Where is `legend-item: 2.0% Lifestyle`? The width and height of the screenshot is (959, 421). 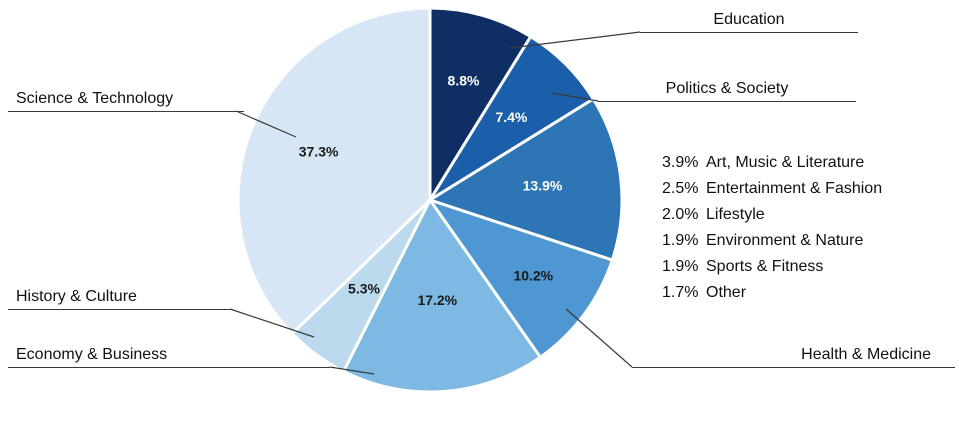
legend-item: 2.0% Lifestyle is located at coordinates (772, 215).